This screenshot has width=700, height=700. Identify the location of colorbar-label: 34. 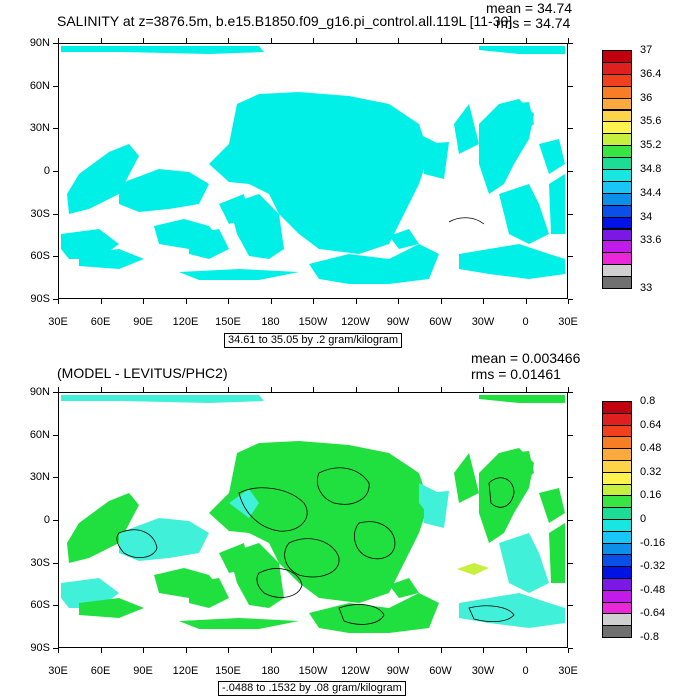
(646, 216).